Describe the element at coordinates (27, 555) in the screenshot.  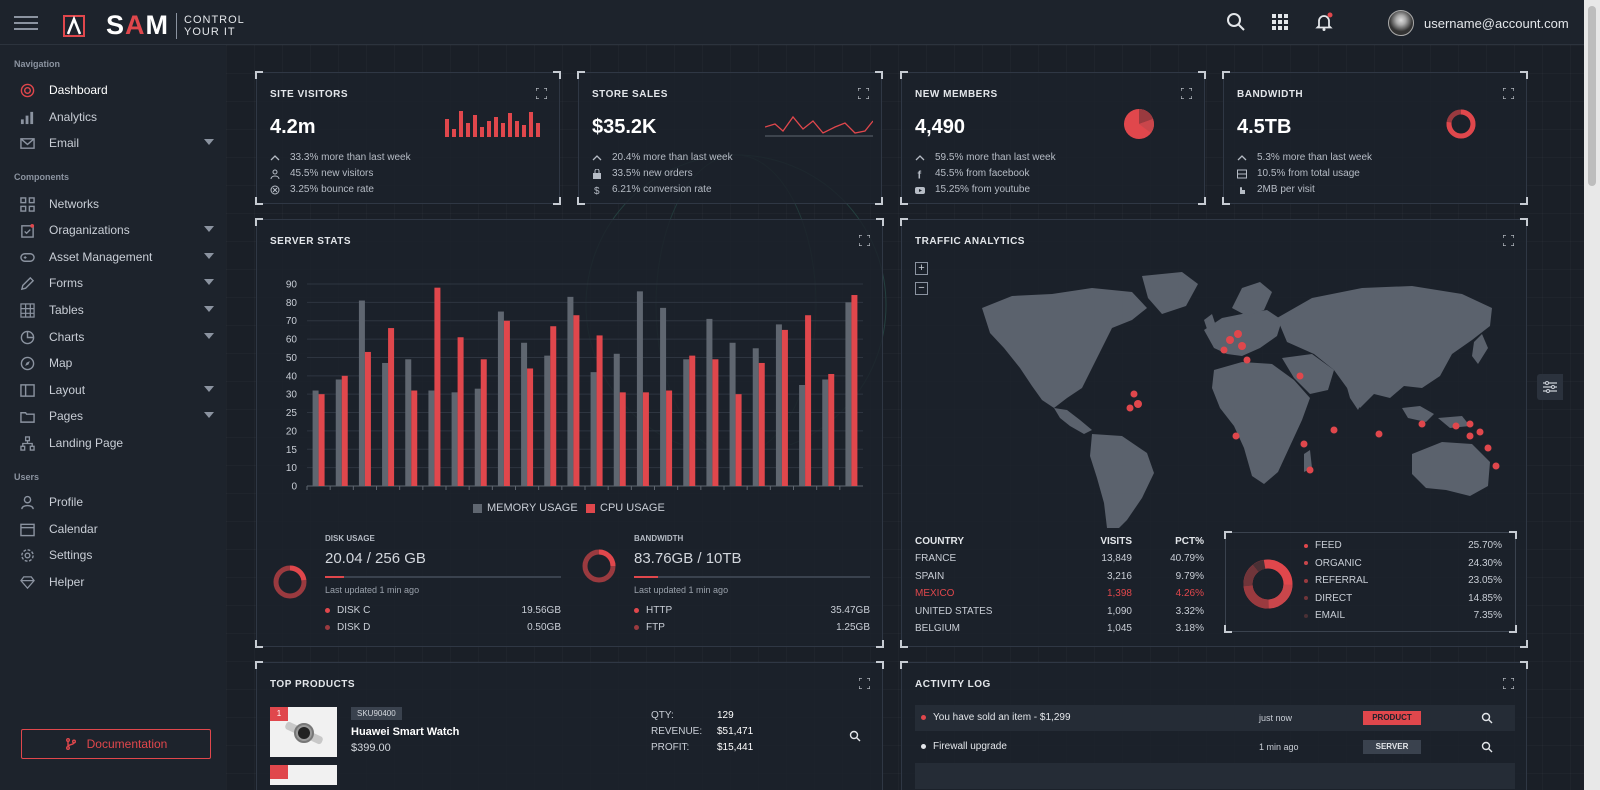
I see `gear-icon` at that location.